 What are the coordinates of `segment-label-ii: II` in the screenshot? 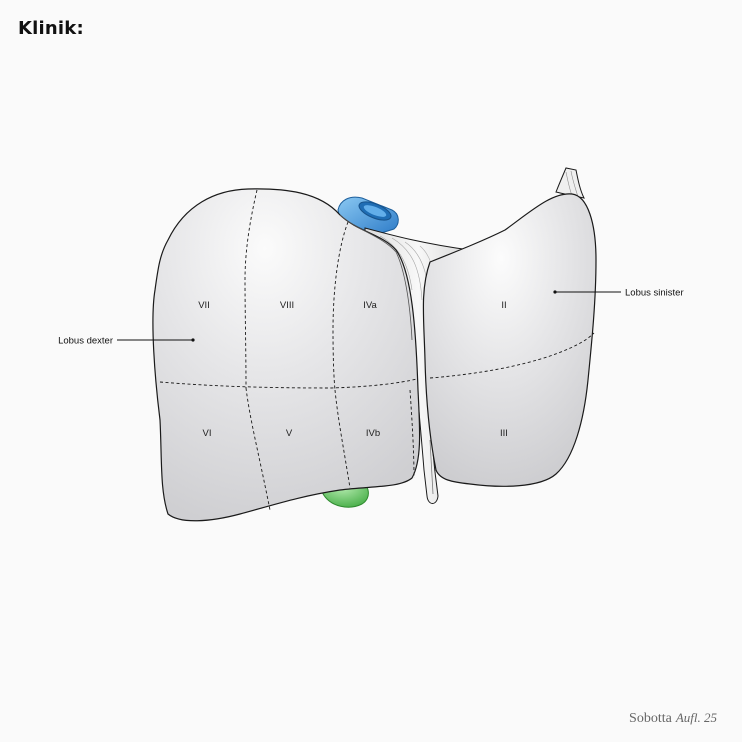 It's located at (503, 305).